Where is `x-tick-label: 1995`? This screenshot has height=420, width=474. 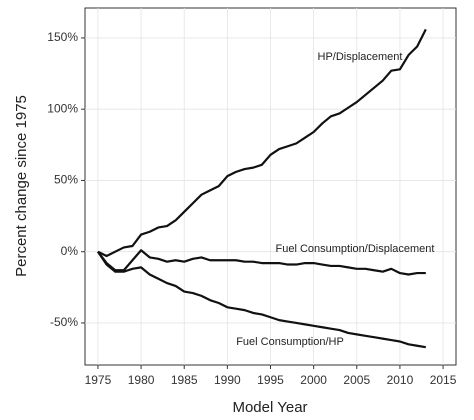 x-tick-label: 1995 is located at coordinates (270, 380).